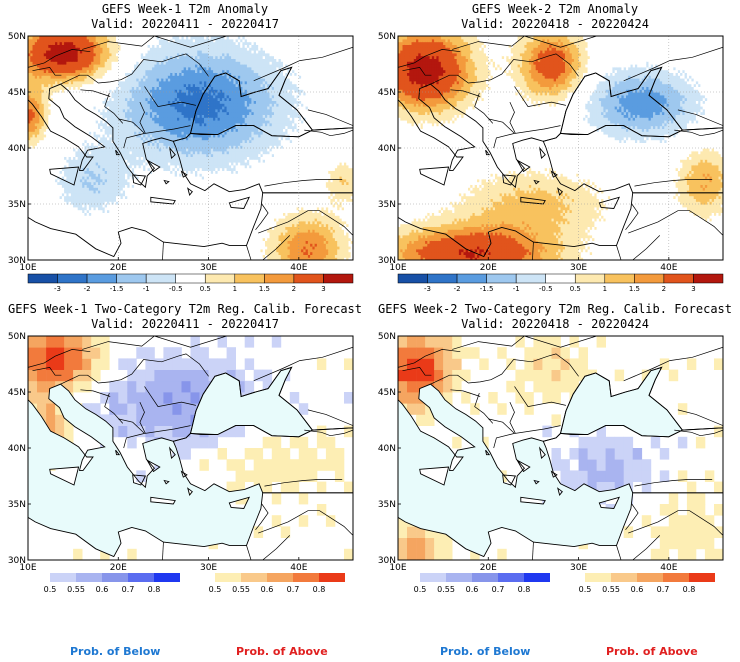 Image resolution: width=740 pixels, height=662 pixels. Describe the element at coordinates (190, 283) in the screenshot. I see `anomaly-colorbar: -3 -2 -1.5 -1 -0.5 0.5 1 1.5 2 3` at that location.